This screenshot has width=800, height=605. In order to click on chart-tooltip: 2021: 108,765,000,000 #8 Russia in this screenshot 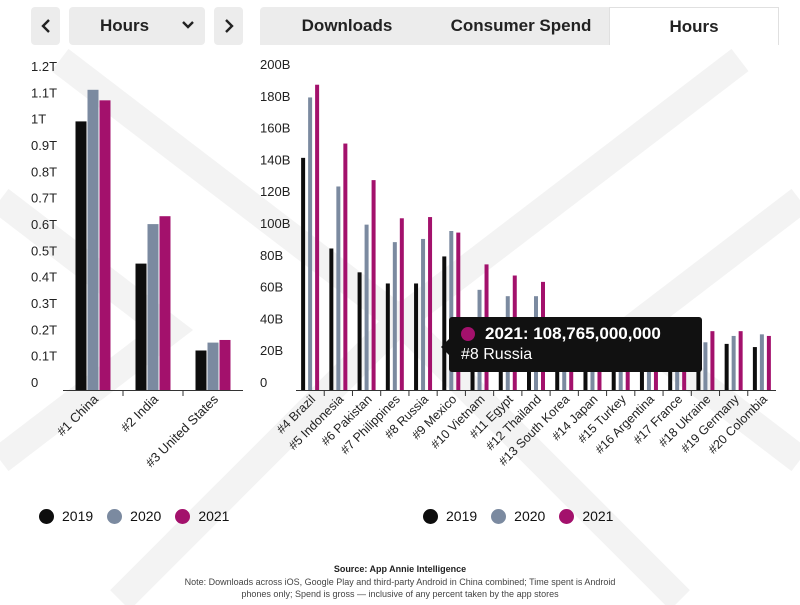, I will do `click(571, 344)`.